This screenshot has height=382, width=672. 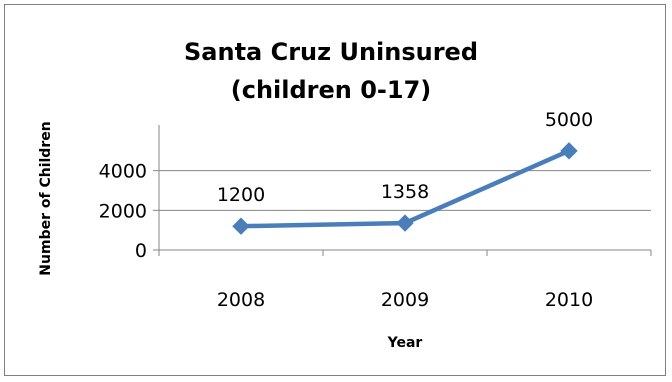 What do you see at coordinates (331, 71) in the screenshot?
I see `chart-title: Santa Cruz Uninsured (children 0-17)` at bounding box center [331, 71].